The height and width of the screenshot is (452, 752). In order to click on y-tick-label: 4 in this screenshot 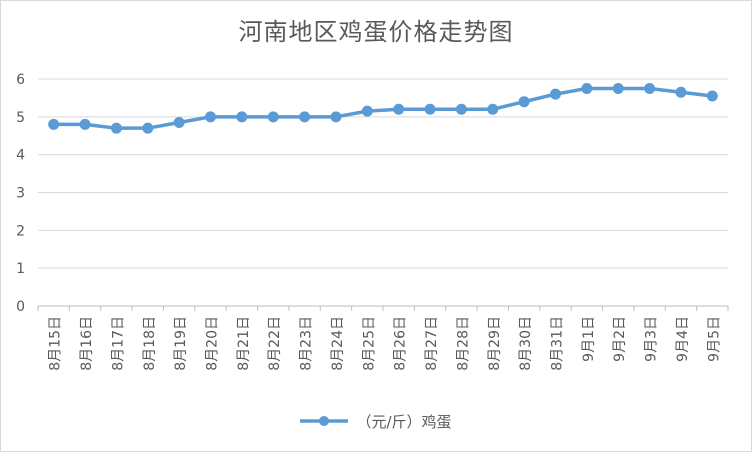, I will do `click(20, 156)`.